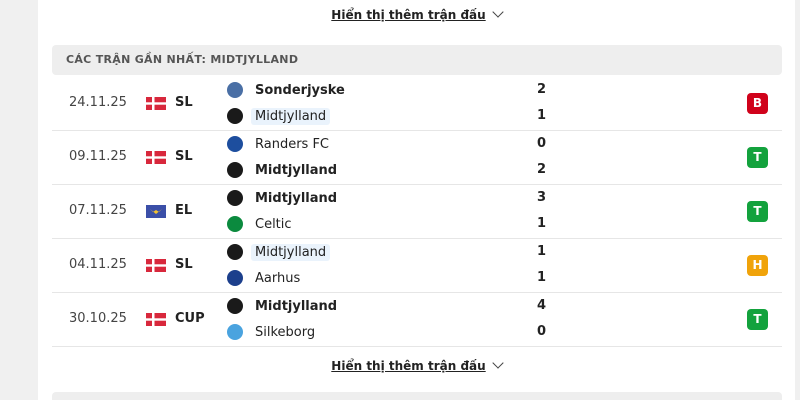 Image resolution: width=800 pixels, height=400 pixels. I want to click on next-section-header, so click(417, 396).